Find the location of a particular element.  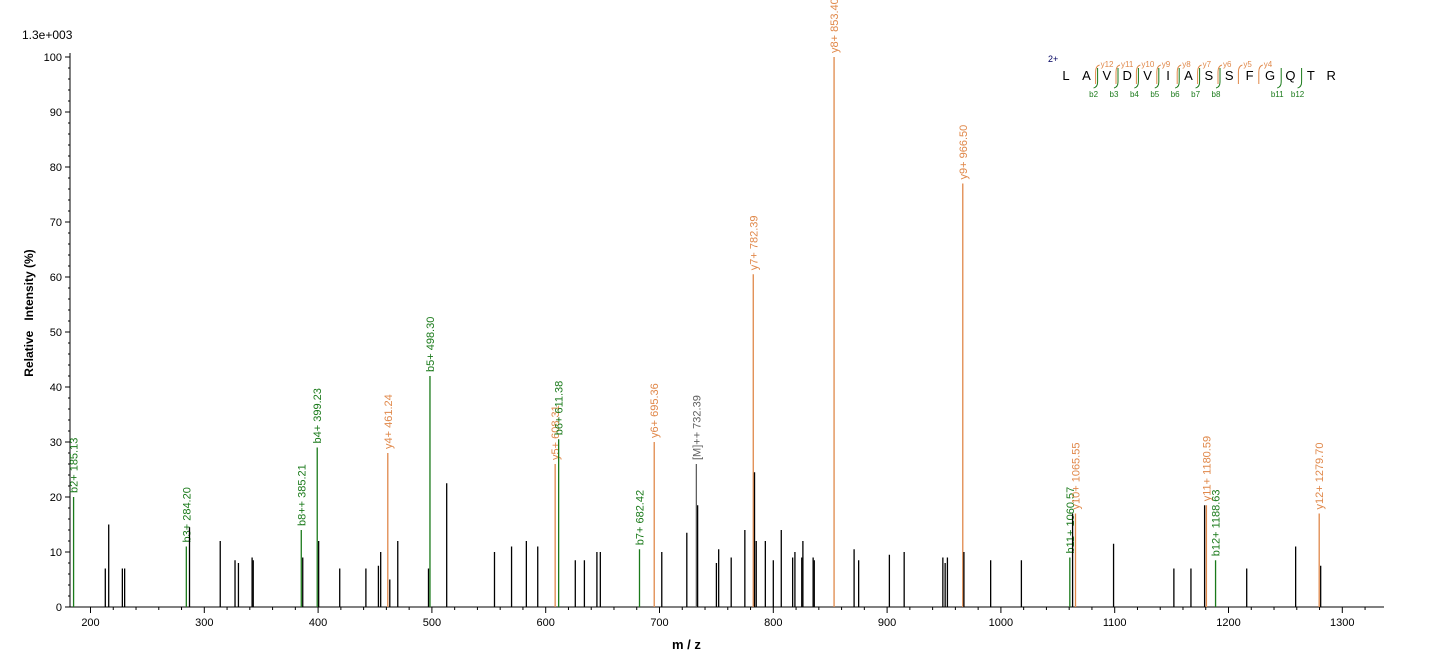

b-ion-label: b2 is located at coordinates (1093, 94).